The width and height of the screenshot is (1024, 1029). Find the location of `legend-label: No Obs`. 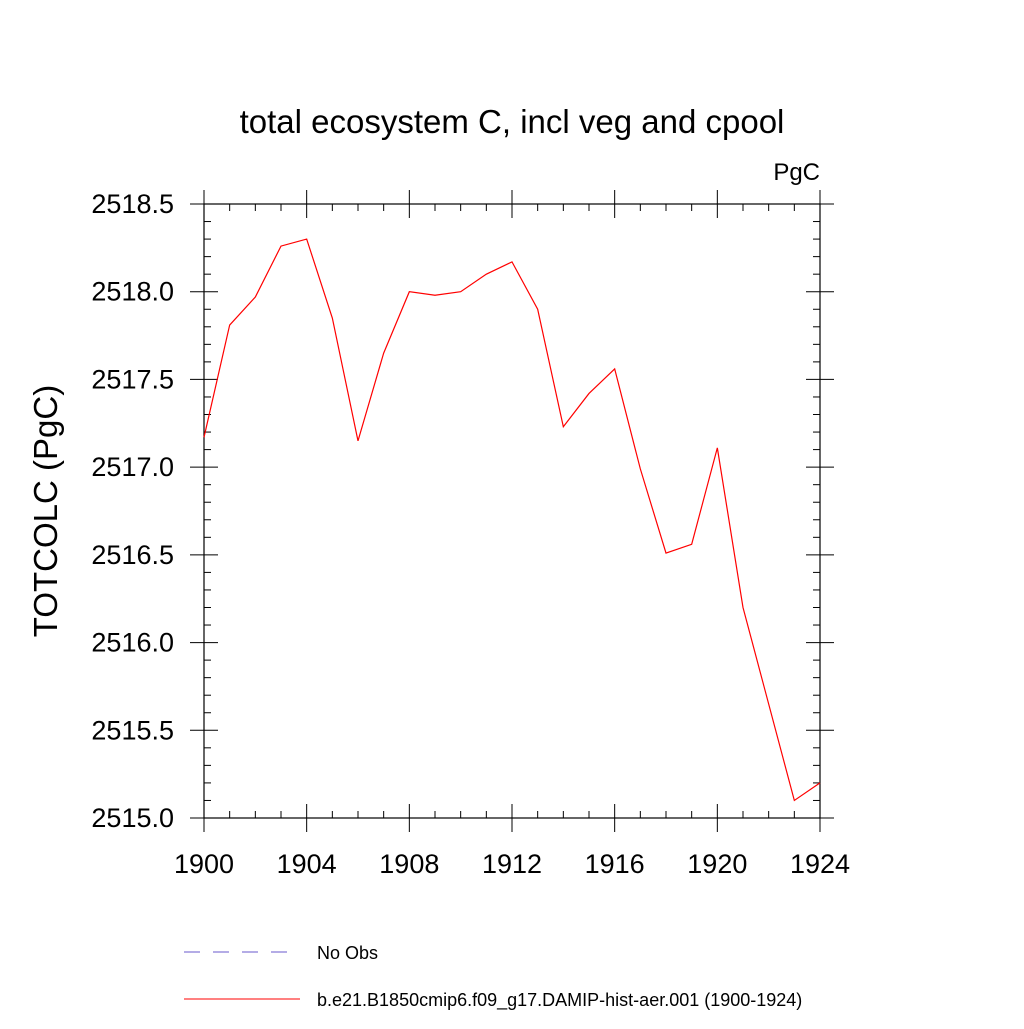

legend-label: No Obs is located at coordinates (347, 953).